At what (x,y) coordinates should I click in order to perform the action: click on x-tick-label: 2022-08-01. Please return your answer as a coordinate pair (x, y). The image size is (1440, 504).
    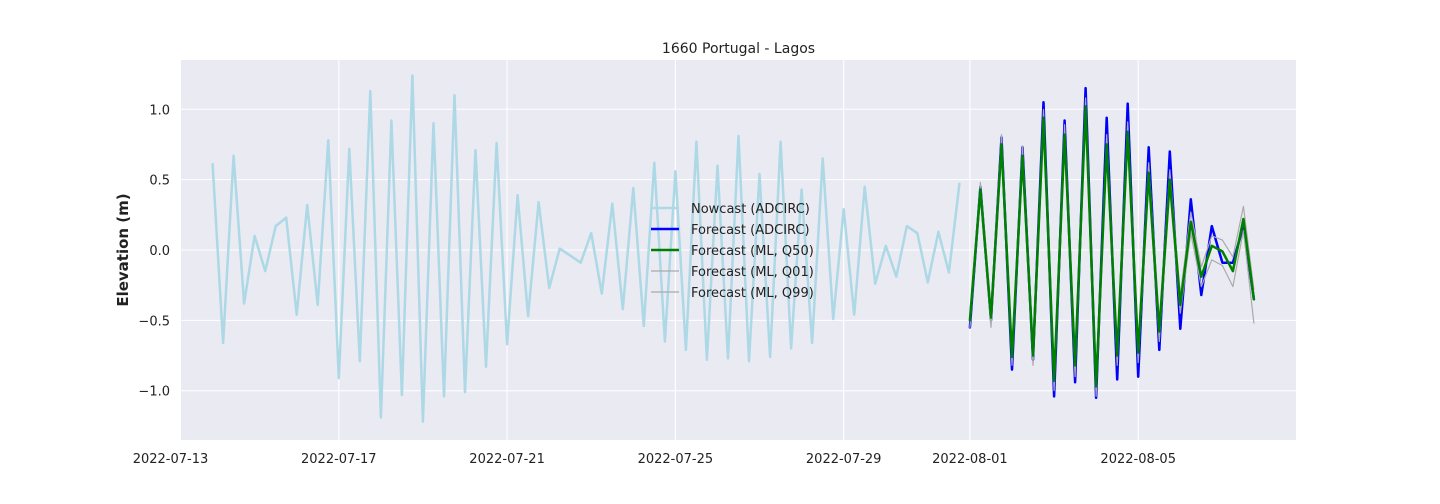
    Looking at the image, I should click on (970, 459).